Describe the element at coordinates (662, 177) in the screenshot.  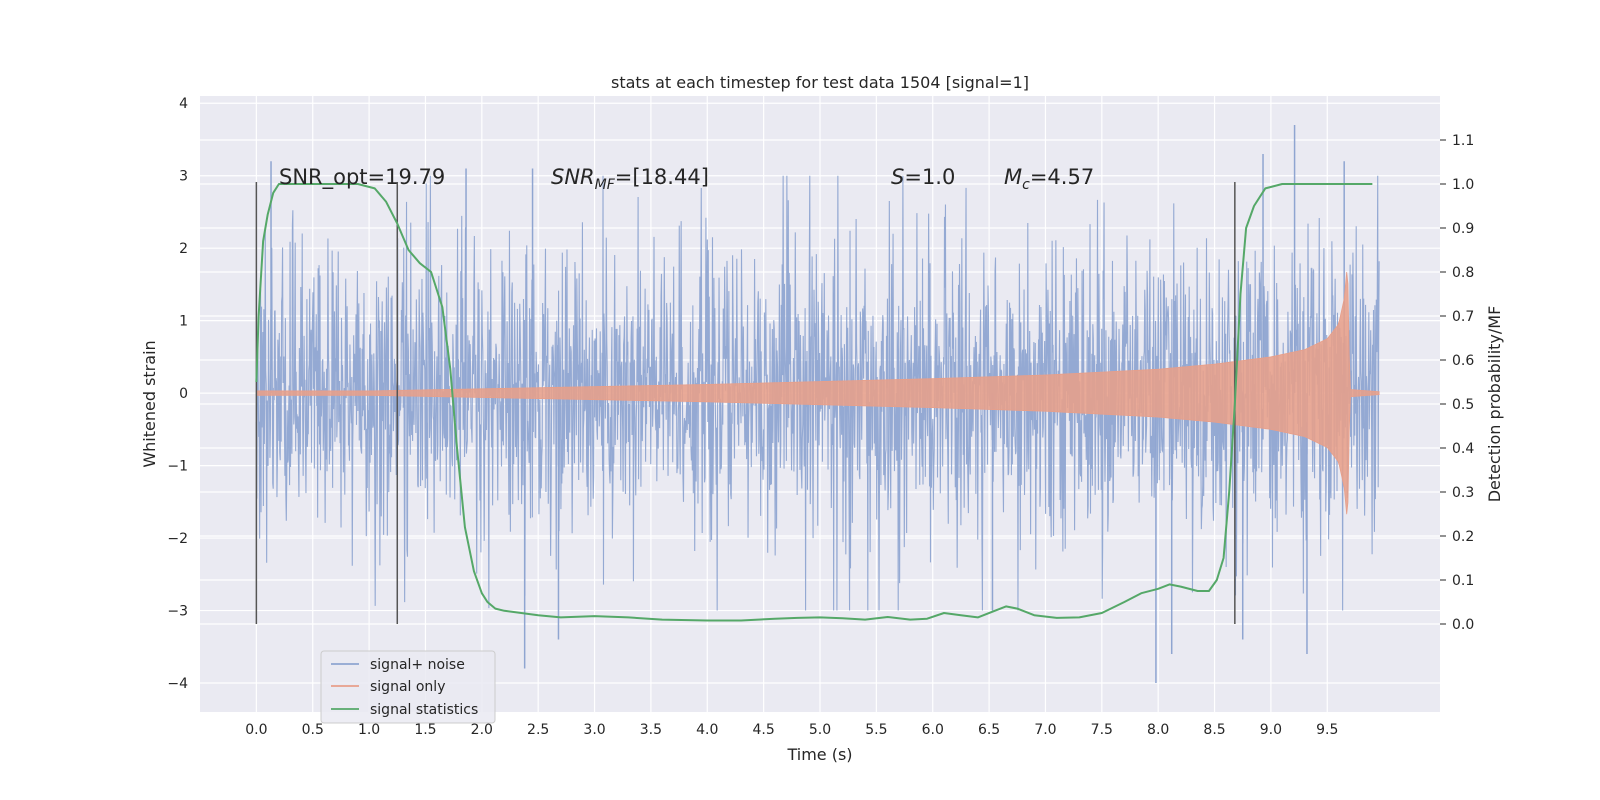
I see `snr-mf-value: =[18.44]` at that location.